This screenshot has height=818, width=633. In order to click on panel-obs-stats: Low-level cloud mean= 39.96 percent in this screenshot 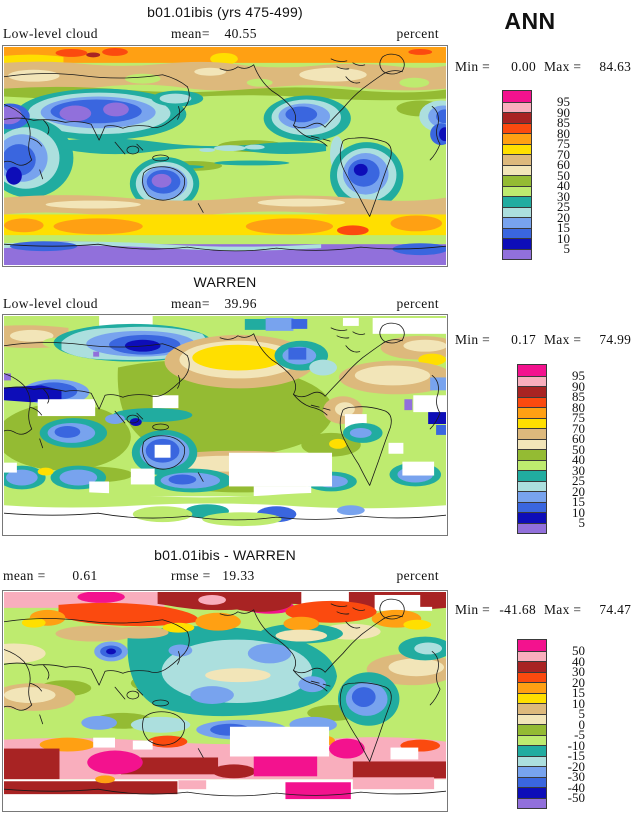, I will do `click(224, 304)`.